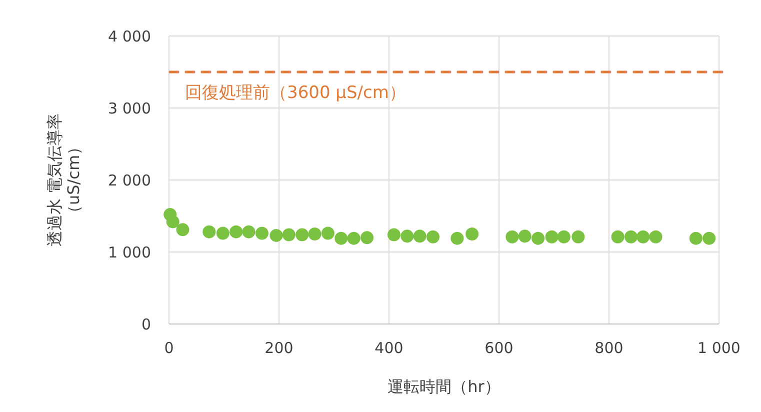 This screenshot has width=761, height=412. Describe the element at coordinates (146, 324) in the screenshot. I see `y-tick-label: 0` at that location.